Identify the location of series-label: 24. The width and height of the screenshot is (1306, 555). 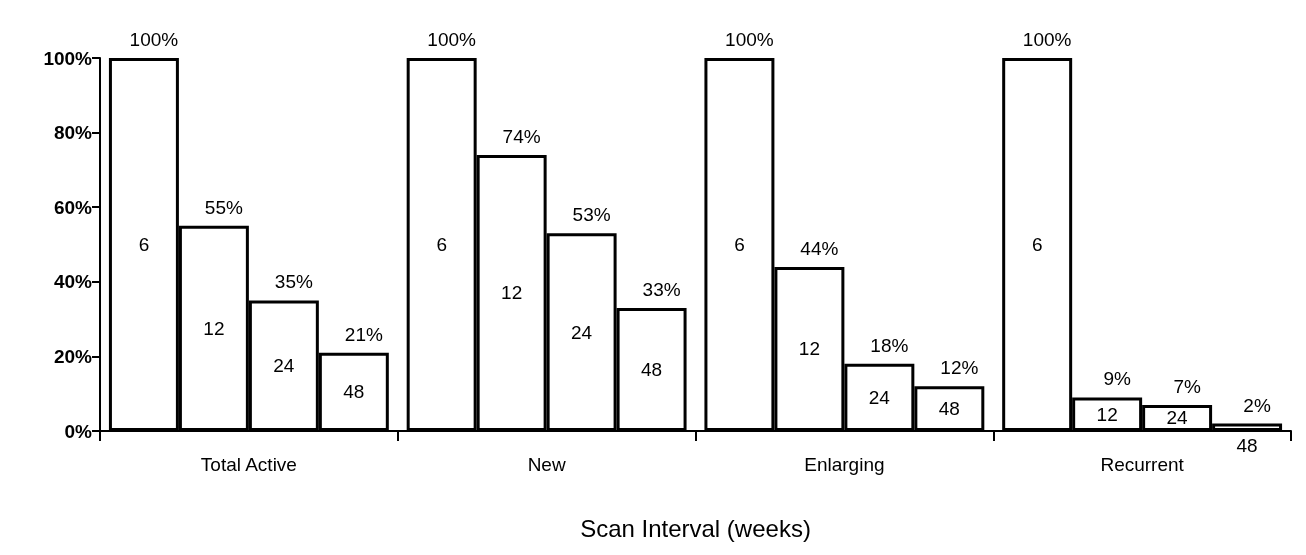
(1177, 418).